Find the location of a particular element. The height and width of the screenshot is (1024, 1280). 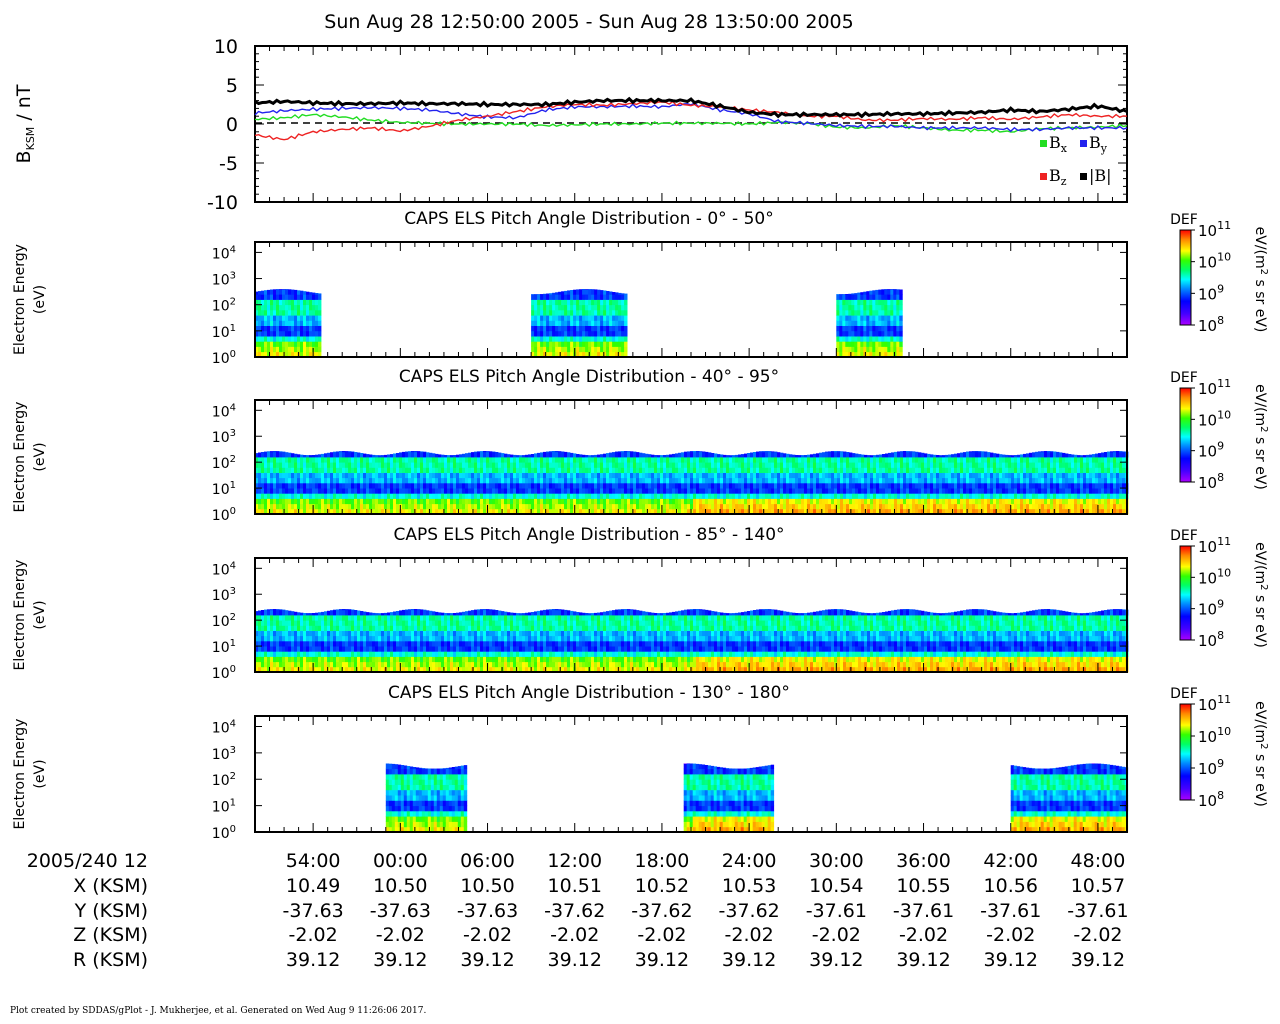

y-tick-label: 0 is located at coordinates (232, 125).